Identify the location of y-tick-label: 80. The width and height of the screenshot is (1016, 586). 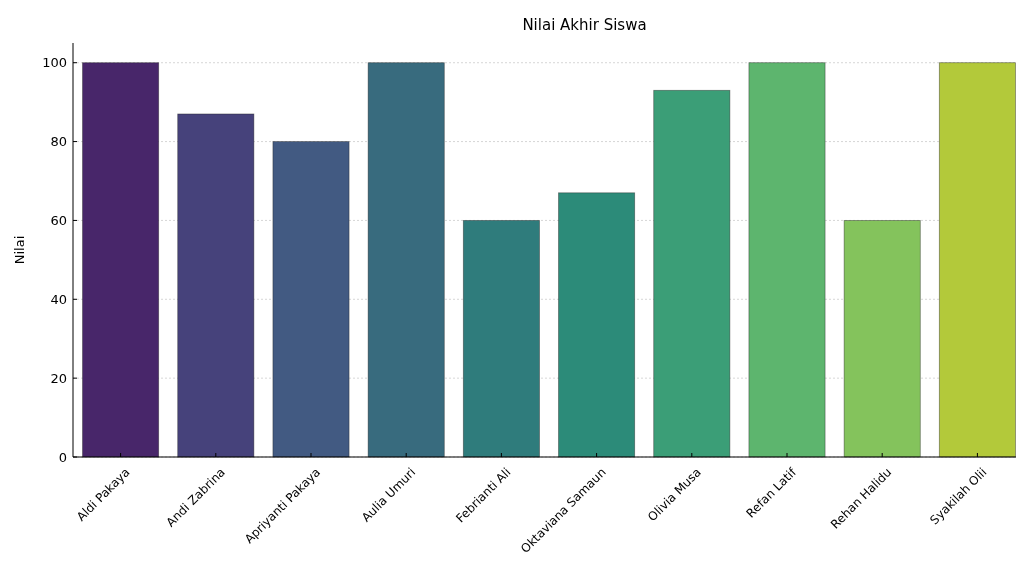
(58, 142).